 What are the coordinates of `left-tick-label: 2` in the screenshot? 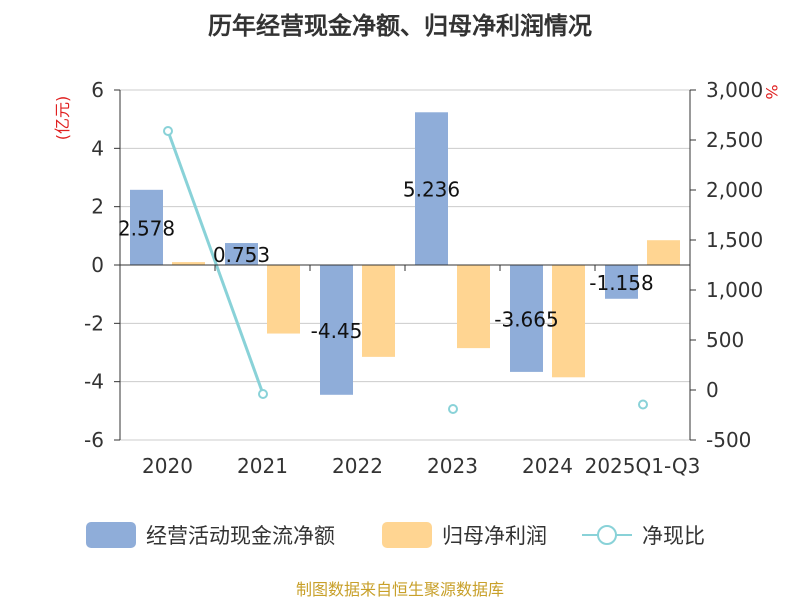 It's located at (97, 207).